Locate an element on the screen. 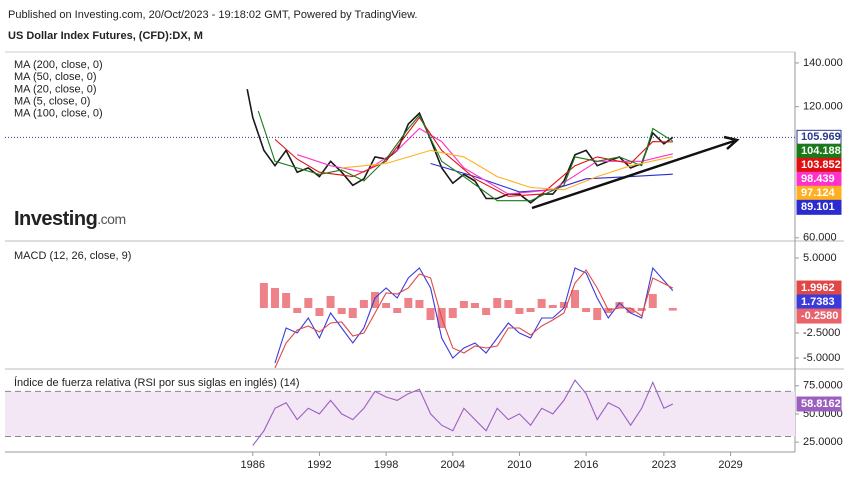 The height and width of the screenshot is (478, 844). x-tick-label: 2029 is located at coordinates (730, 465).